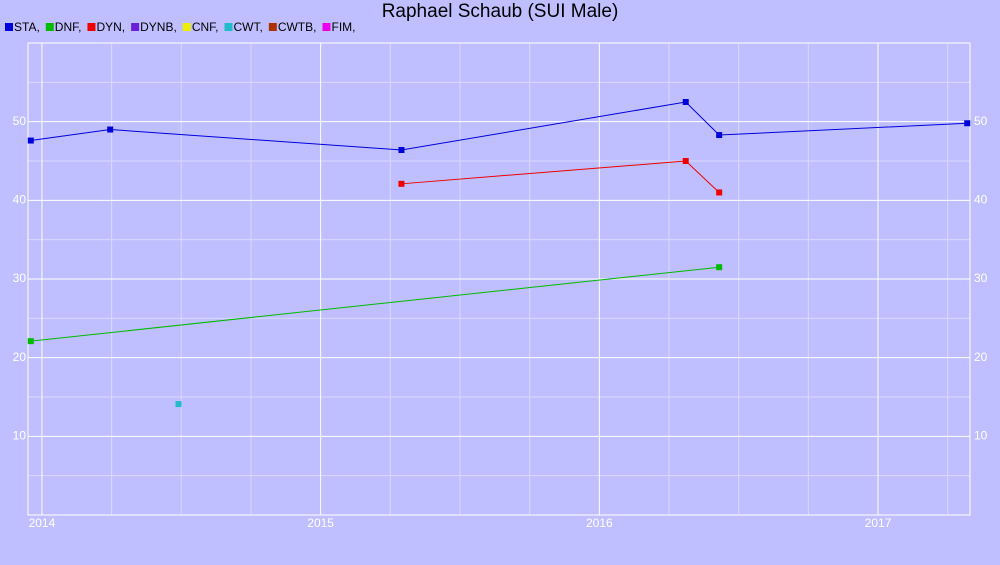 The image size is (1000, 565). What do you see at coordinates (343, 27) in the screenshot?
I see `legend-label: FIM,` at bounding box center [343, 27].